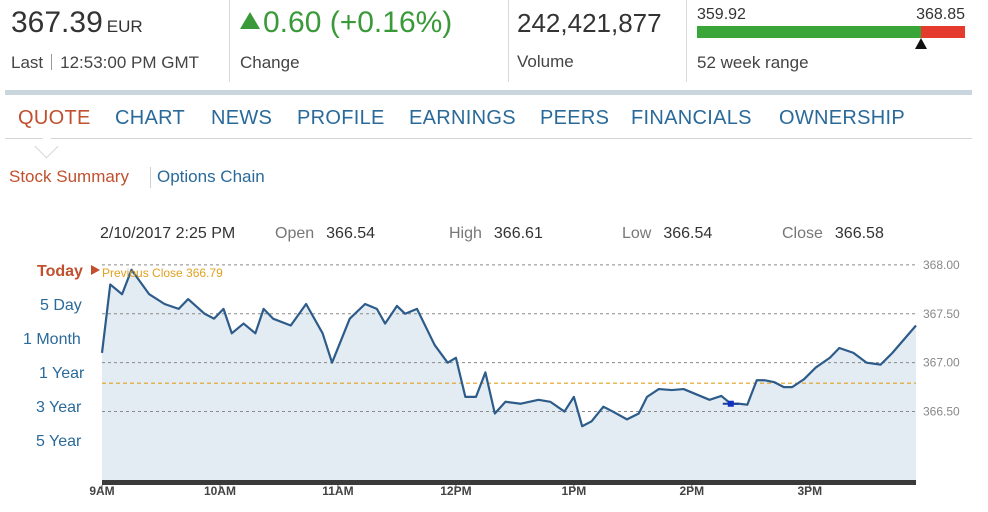 Image resolution: width=988 pixels, height=512 pixels. I want to click on y-tick-label: 367.50, so click(941, 314).